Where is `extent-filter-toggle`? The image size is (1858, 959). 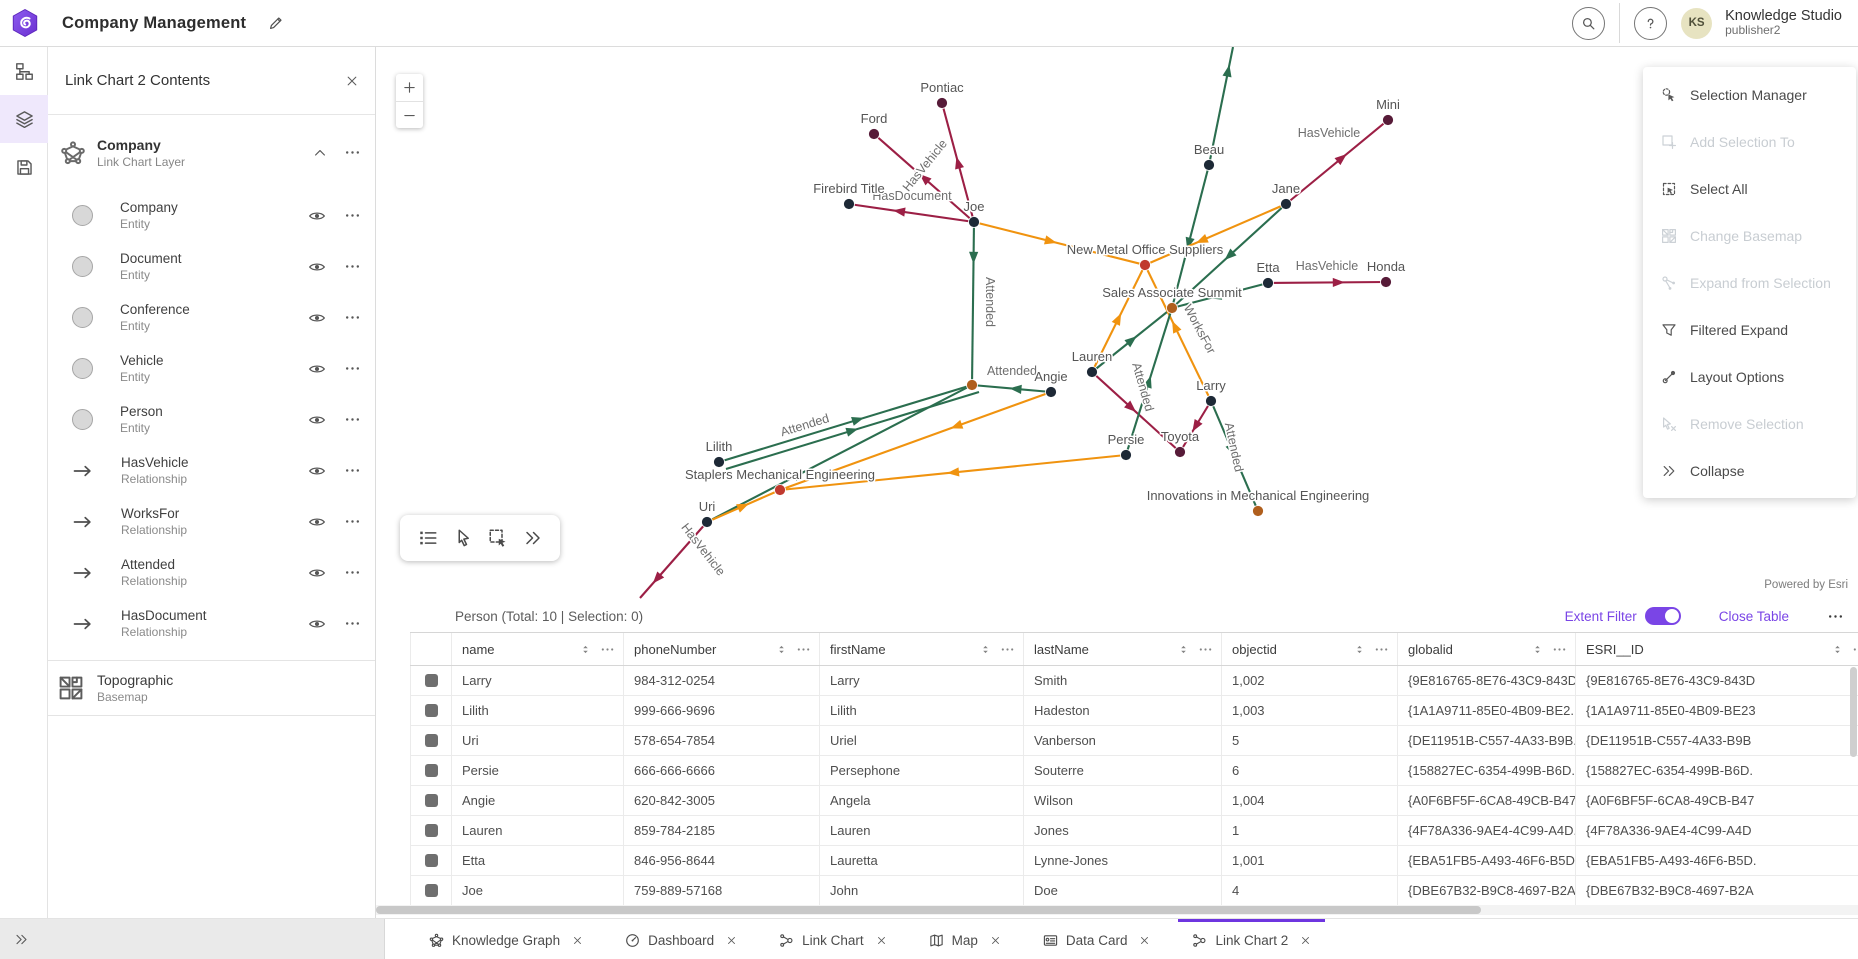
extent-filter-toggle is located at coordinates (1662, 616).